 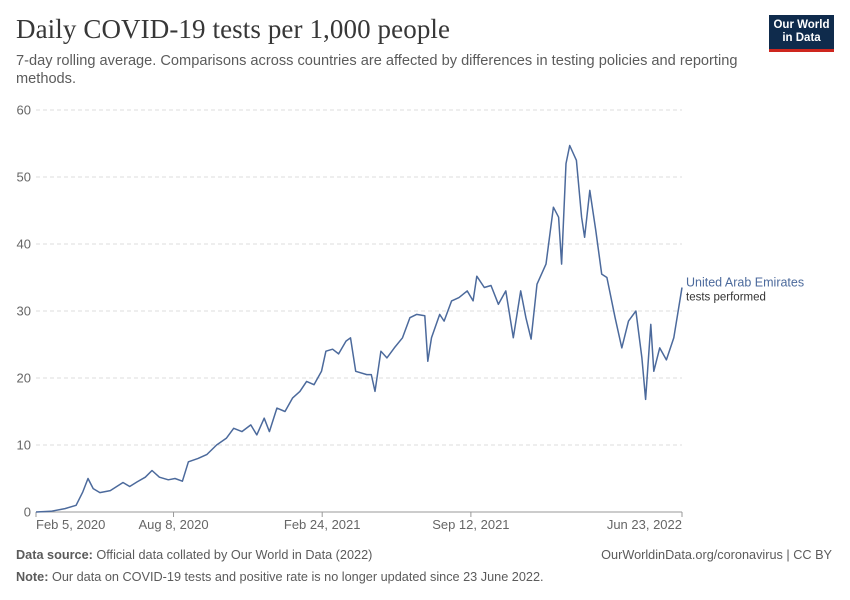 I want to click on x-tick-label: Feb 5, 2020, so click(x=70, y=524).